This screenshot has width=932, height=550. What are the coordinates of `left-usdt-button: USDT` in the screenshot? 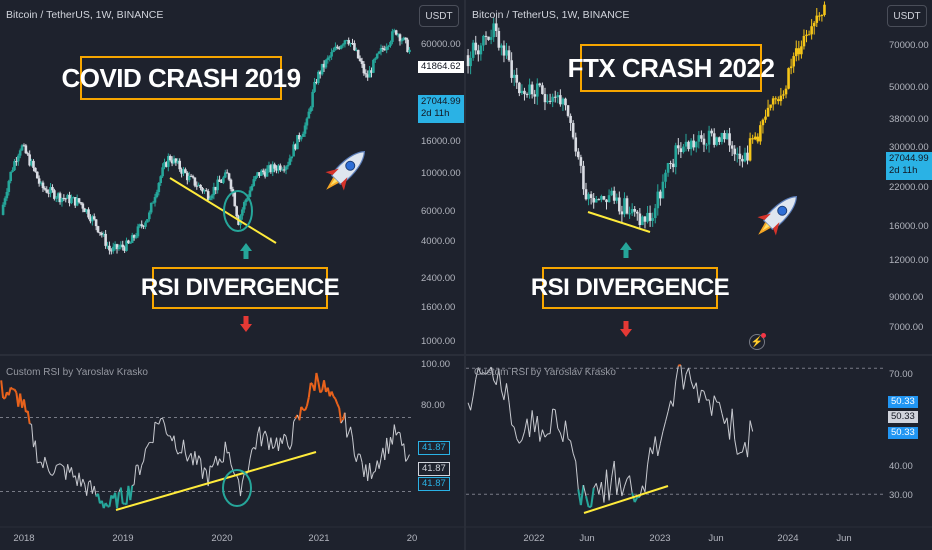 It's located at (439, 16).